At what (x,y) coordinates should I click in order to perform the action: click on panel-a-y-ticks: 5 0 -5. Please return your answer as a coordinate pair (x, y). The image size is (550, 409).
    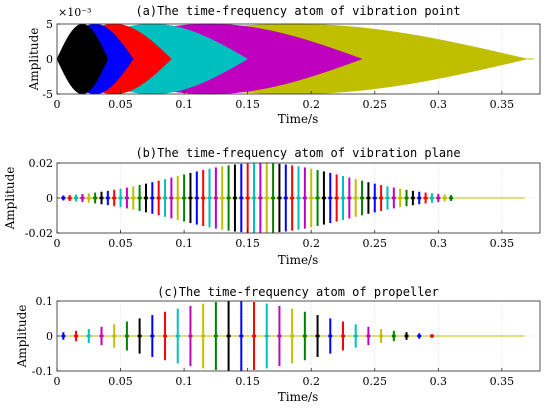
    Looking at the image, I should click on (51, 59).